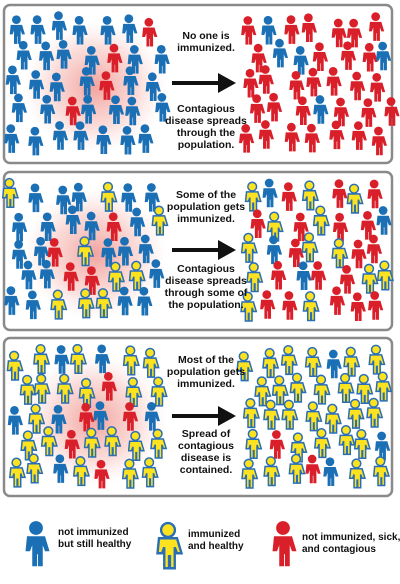  Describe the element at coordinates (206, 207) in the screenshot. I see `panel-top-text: Some of the population gets immunized.` at that location.